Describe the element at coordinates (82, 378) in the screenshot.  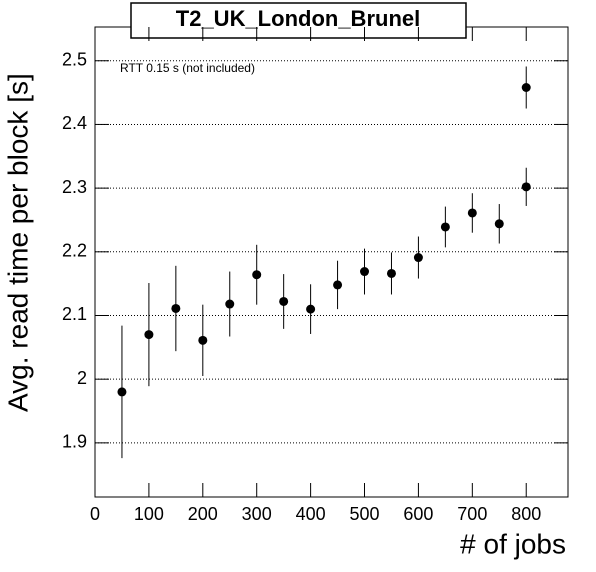
I see `y-tick-label: 2` at that location.